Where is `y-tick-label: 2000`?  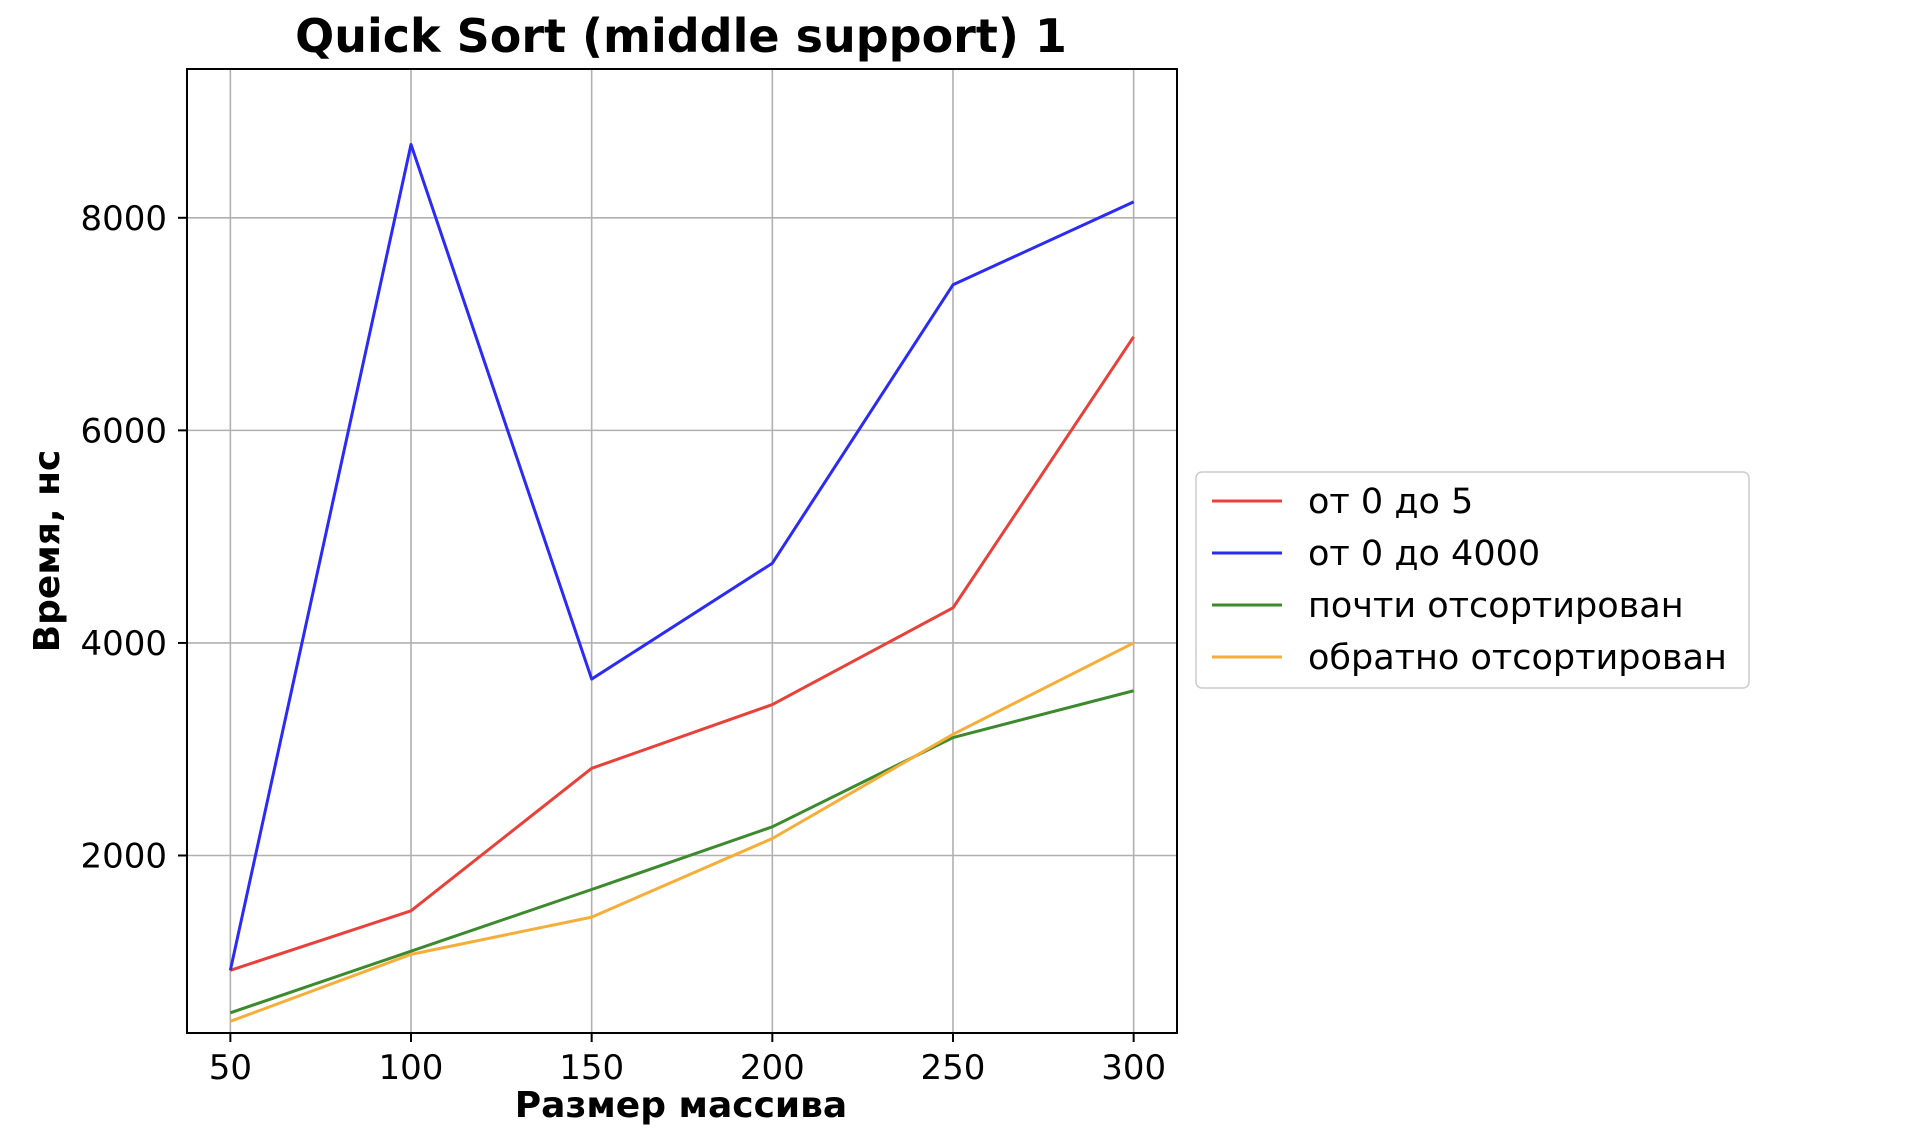 y-tick-label: 2000 is located at coordinates (123, 857).